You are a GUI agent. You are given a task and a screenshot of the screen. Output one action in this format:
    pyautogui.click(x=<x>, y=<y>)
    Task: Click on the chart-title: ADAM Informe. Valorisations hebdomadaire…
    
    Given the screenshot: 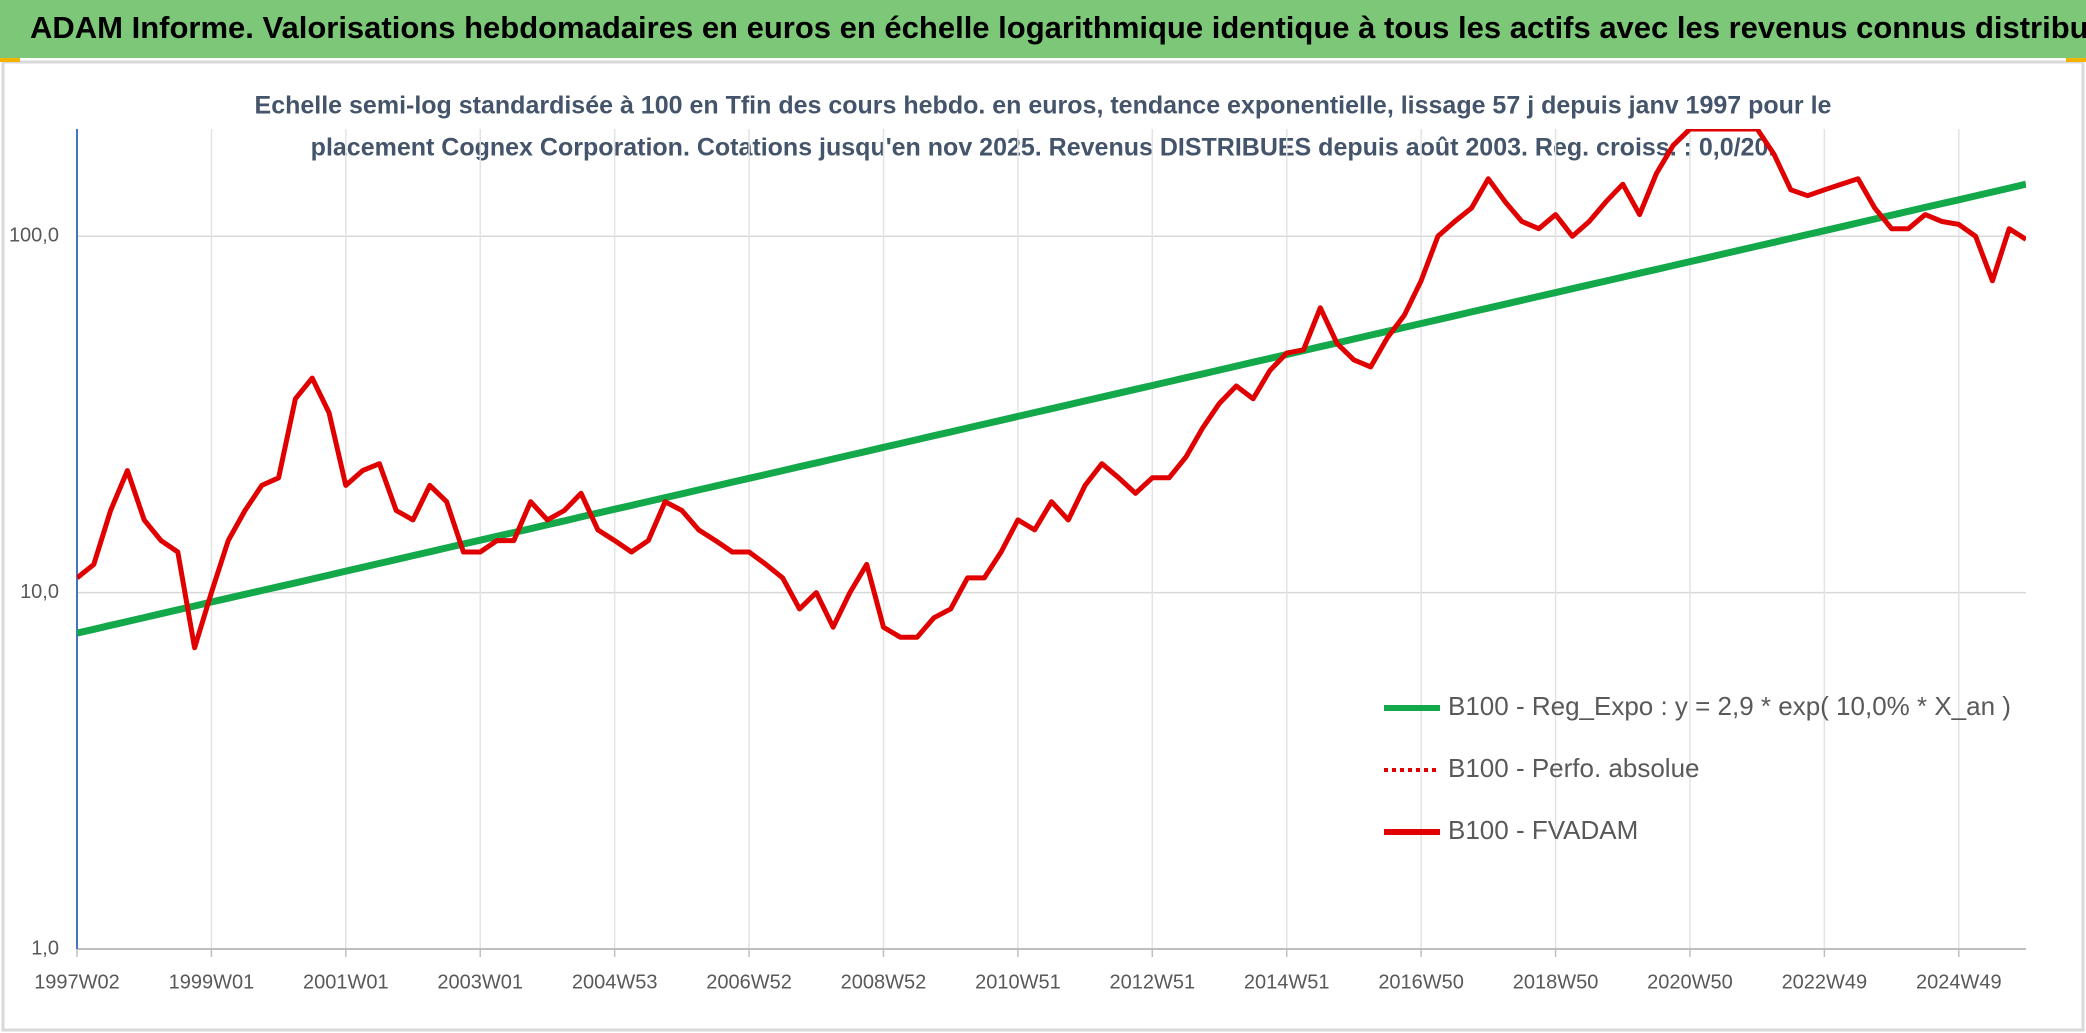 What is the action you would take?
    pyautogui.click(x=1058, y=27)
    